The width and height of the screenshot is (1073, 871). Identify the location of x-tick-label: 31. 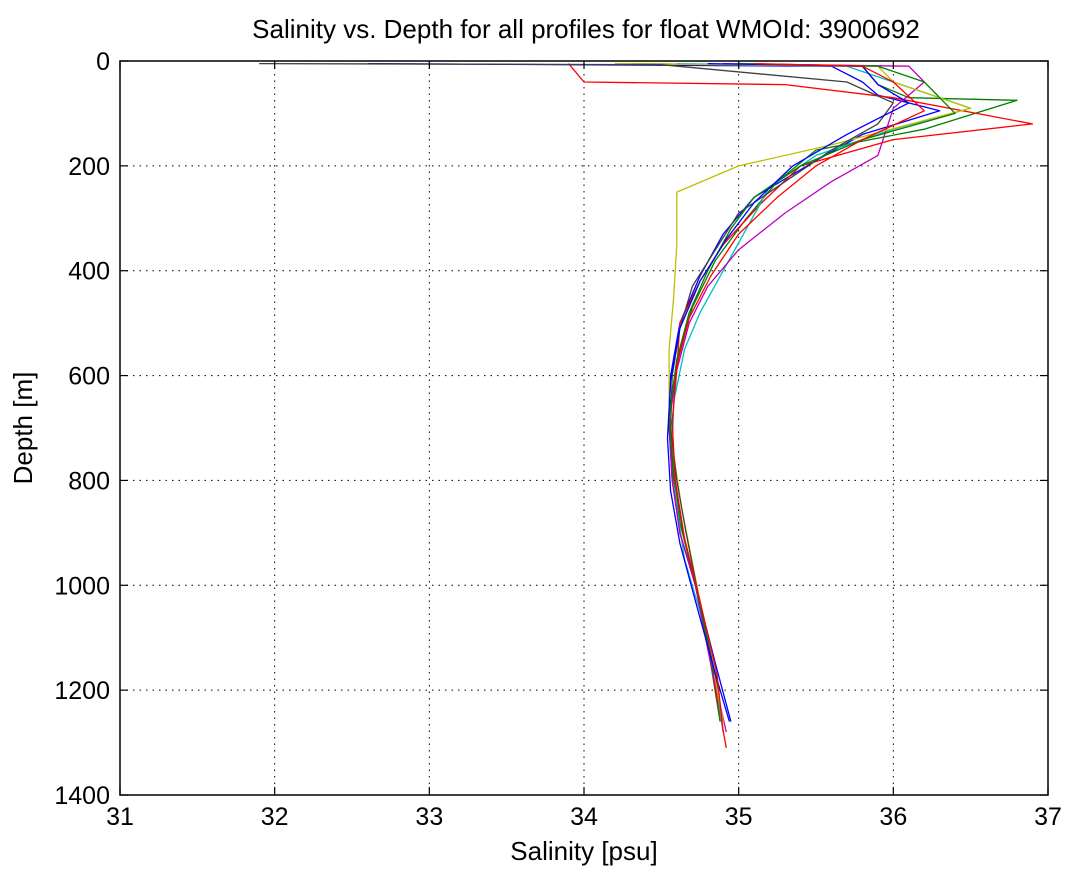
(120, 817).